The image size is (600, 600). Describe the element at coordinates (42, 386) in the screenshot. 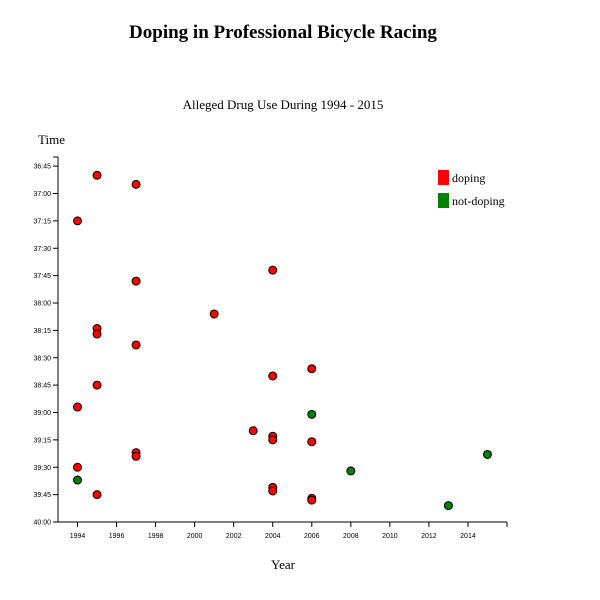

I see `y-tick-label: 38:45` at that location.